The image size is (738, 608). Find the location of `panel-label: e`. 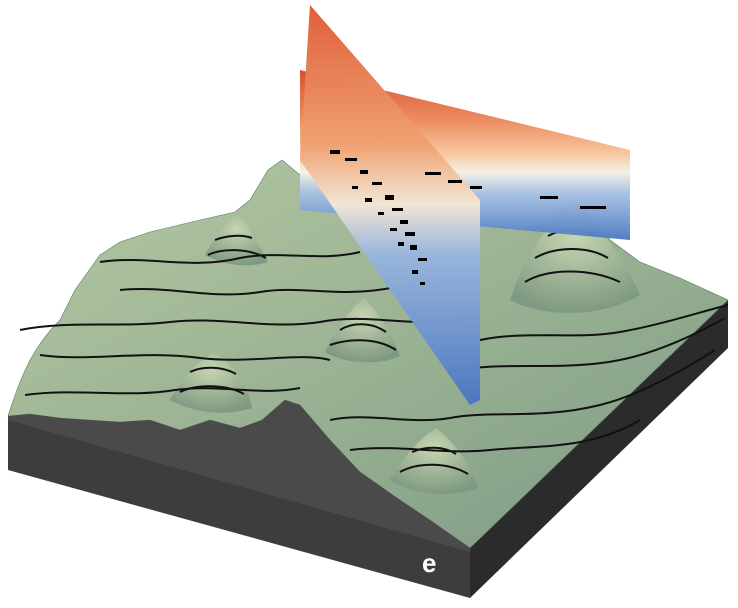

panel-label: e is located at coordinates (429, 563).